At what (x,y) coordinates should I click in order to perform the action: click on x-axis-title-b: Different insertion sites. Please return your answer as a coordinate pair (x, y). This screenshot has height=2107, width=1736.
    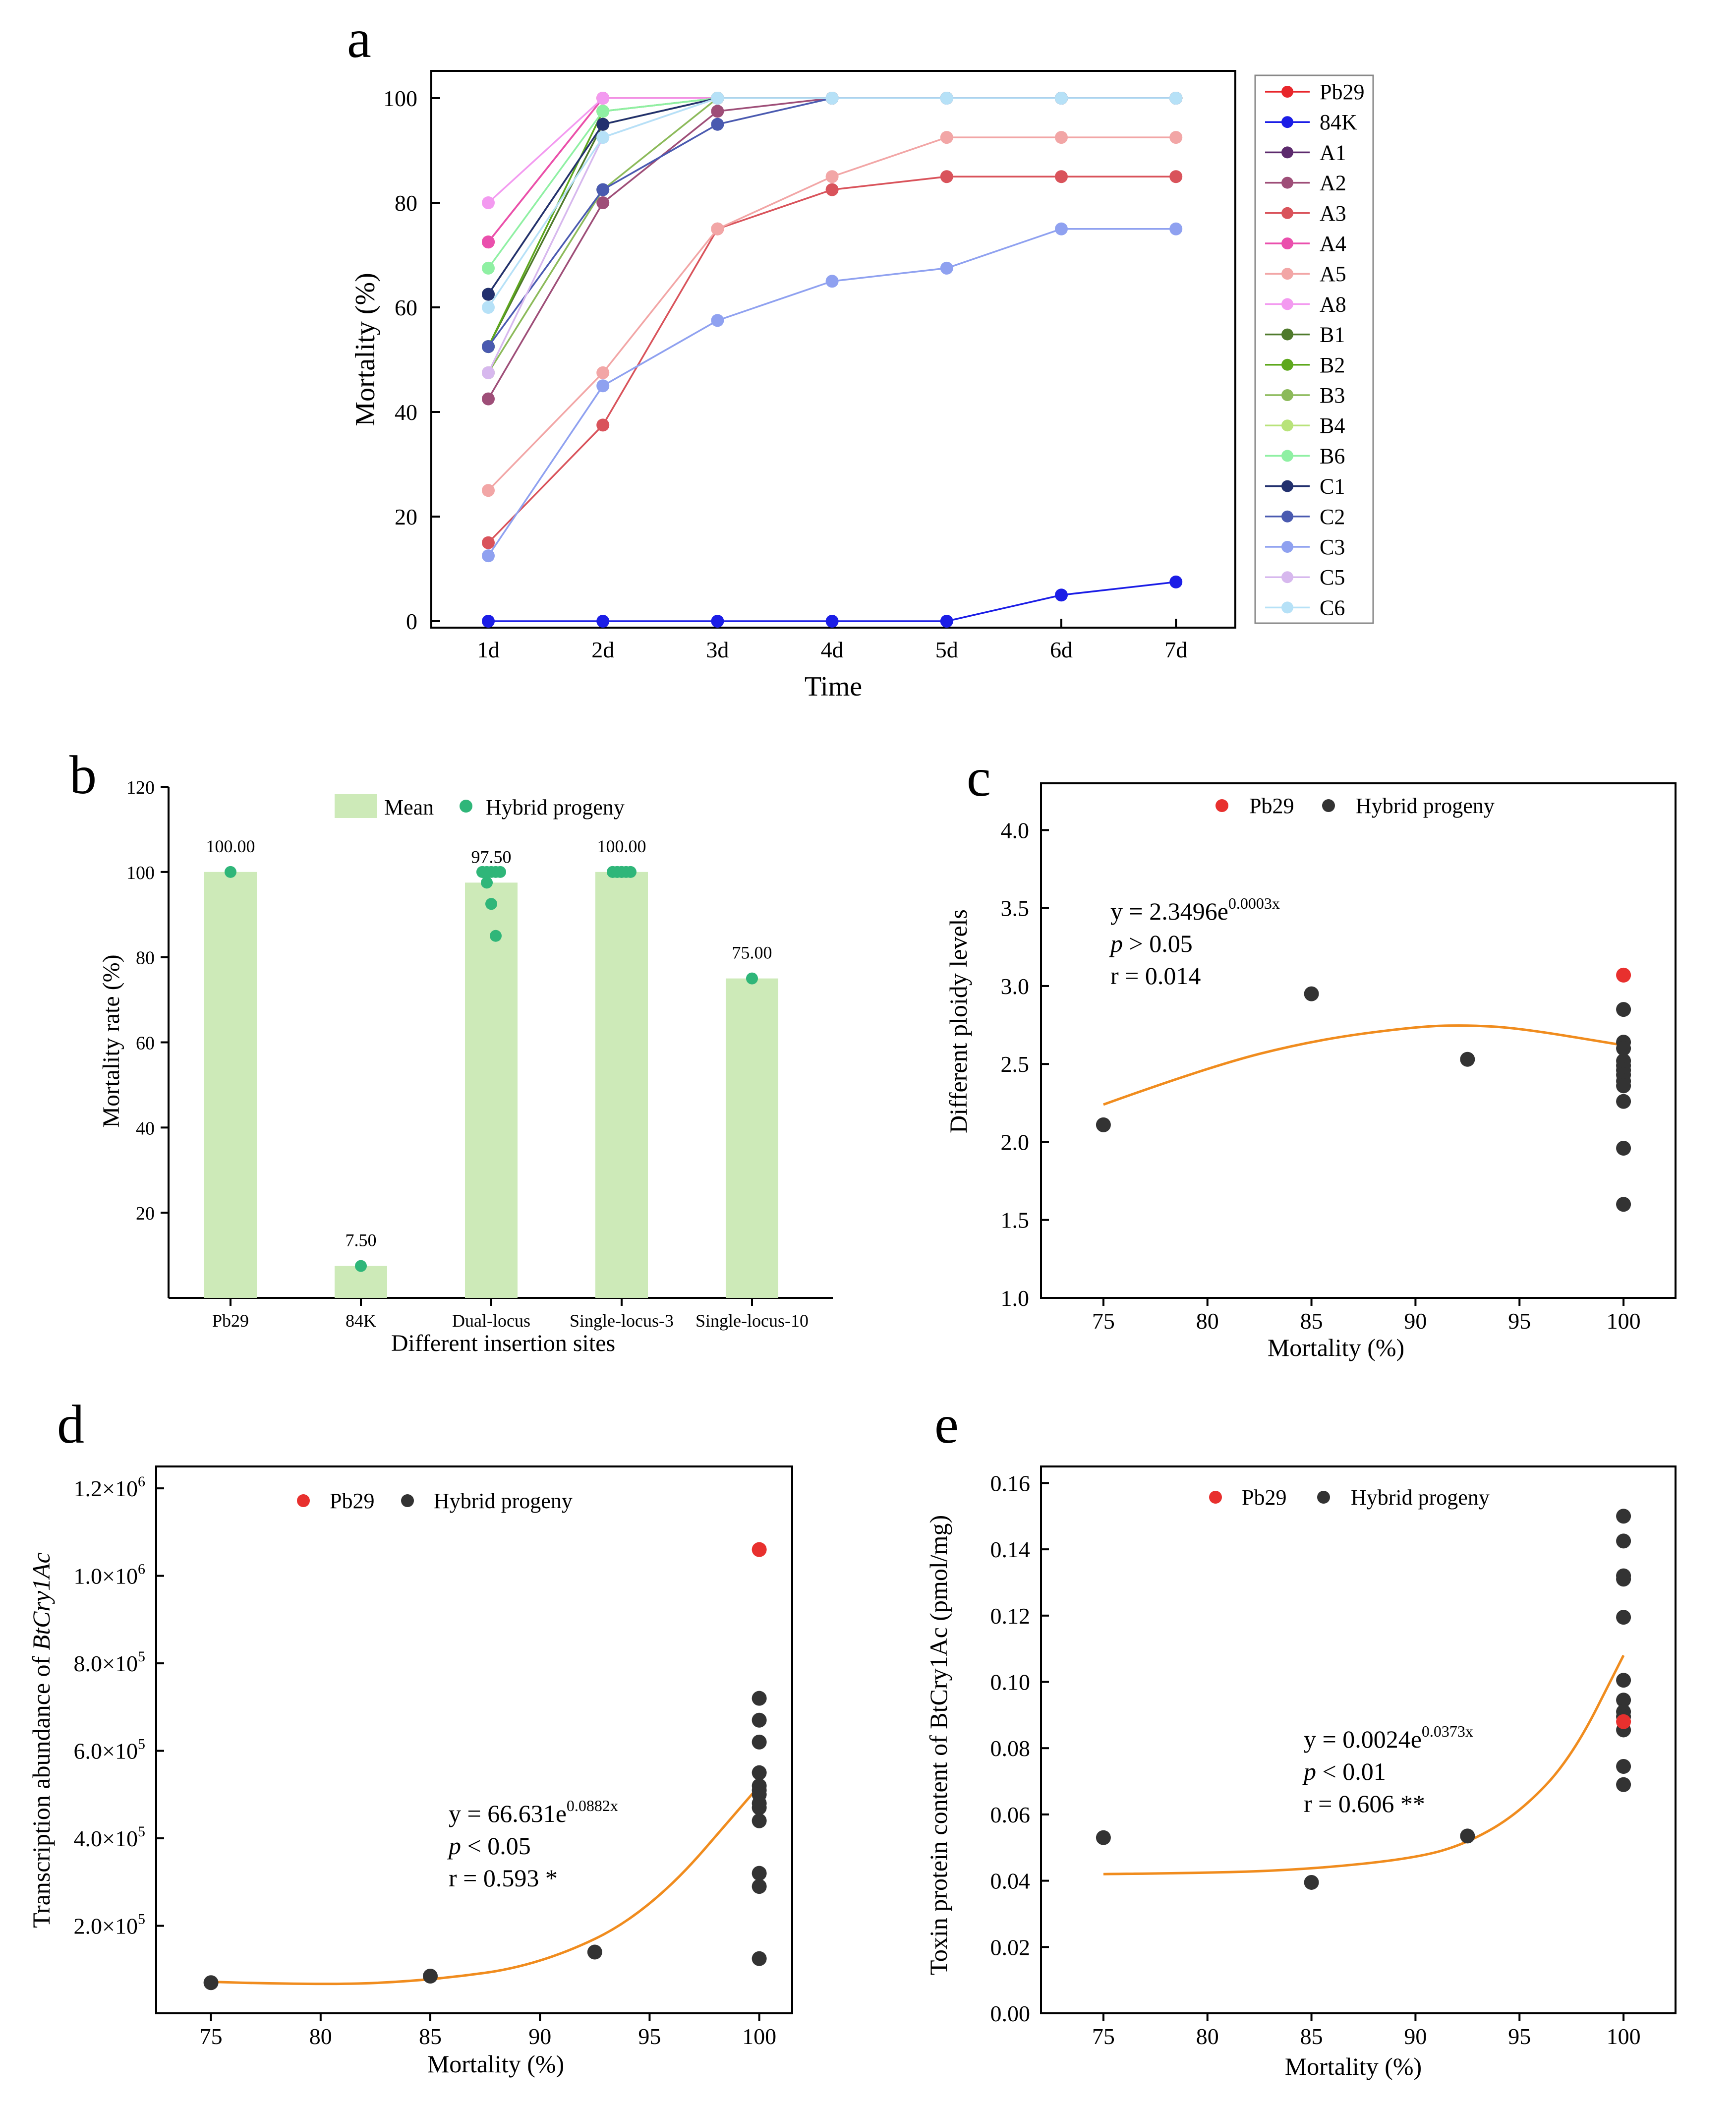
    Looking at the image, I should click on (503, 1343).